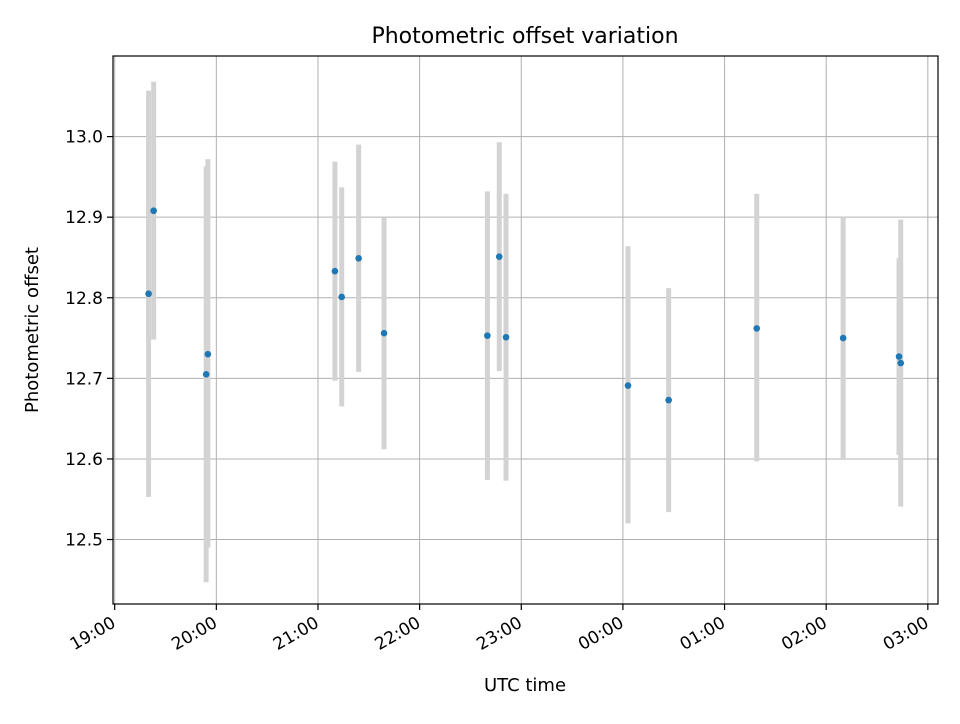 Image resolution: width=960 pixels, height=724 pixels. What do you see at coordinates (84, 379) in the screenshot?
I see `y-tick-label: 12.7` at bounding box center [84, 379].